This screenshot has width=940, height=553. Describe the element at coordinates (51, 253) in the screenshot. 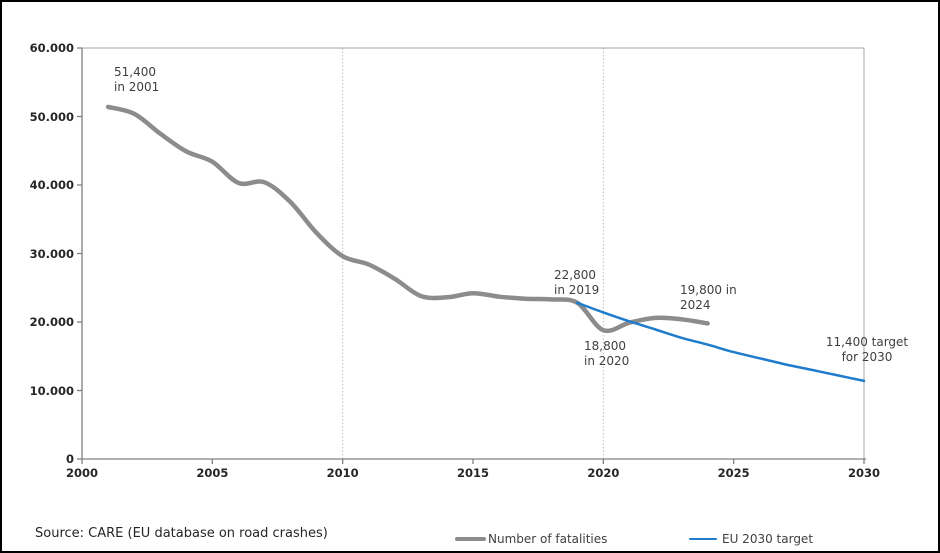

I see `y-tick-label-30.000: 30.000` at that location.